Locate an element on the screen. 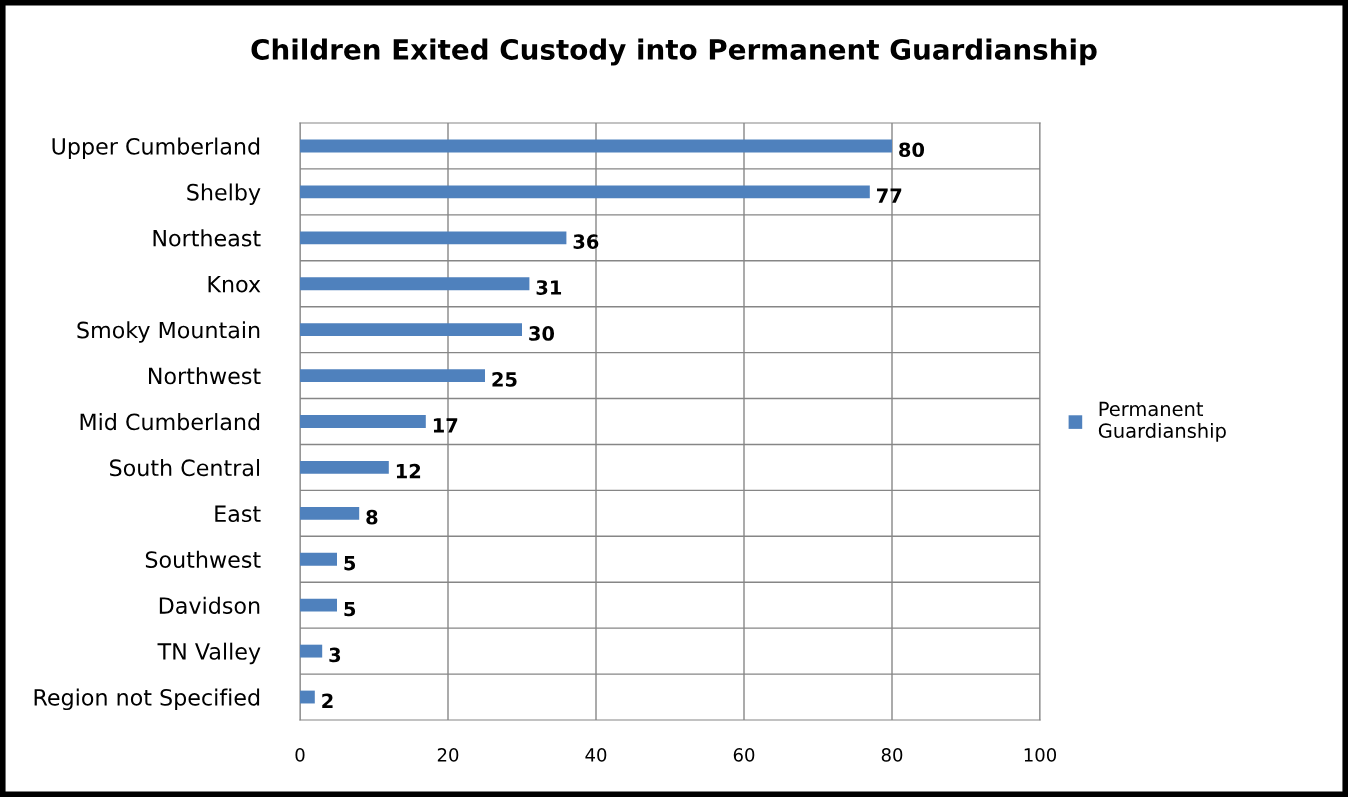 Image resolution: width=1348 pixels, height=797 pixels. x-tick-label: 100 is located at coordinates (1040, 755).